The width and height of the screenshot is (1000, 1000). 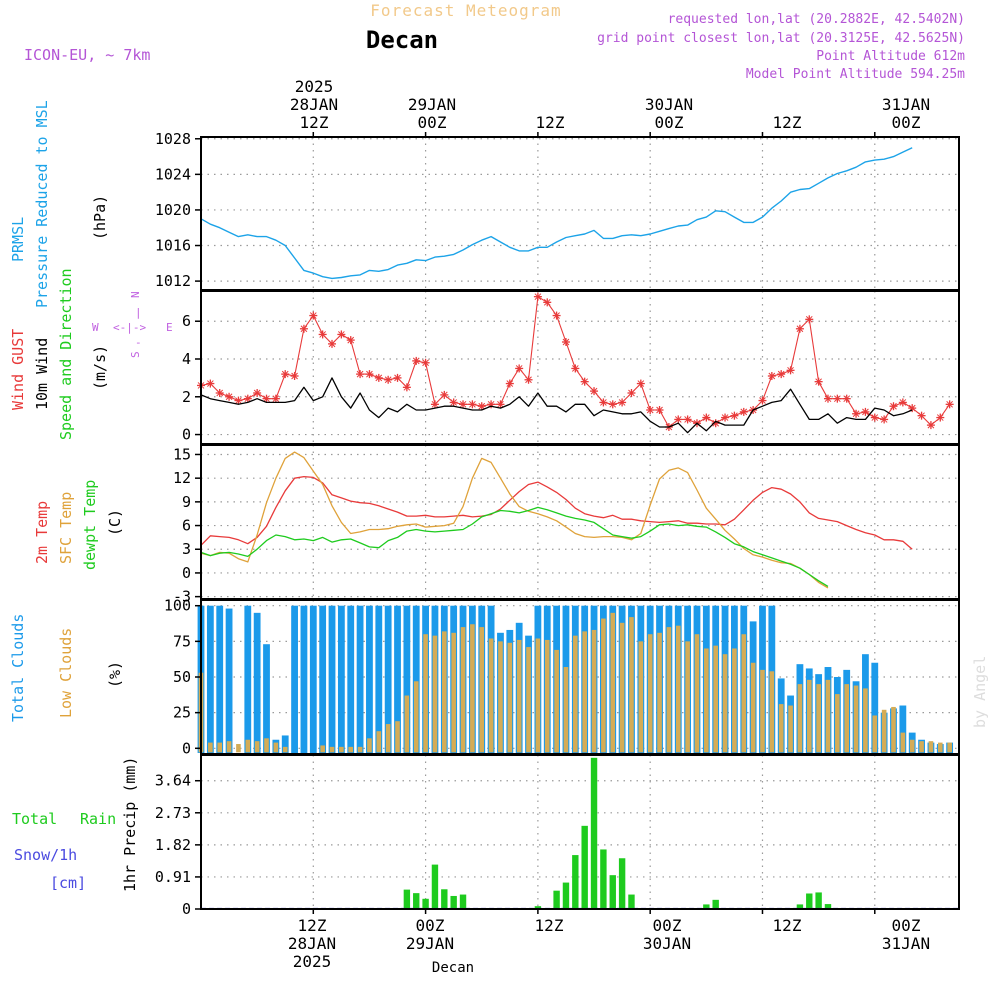 What do you see at coordinates (906, 122) in the screenshot?
I see `top-tick-label: 00Z` at bounding box center [906, 122].